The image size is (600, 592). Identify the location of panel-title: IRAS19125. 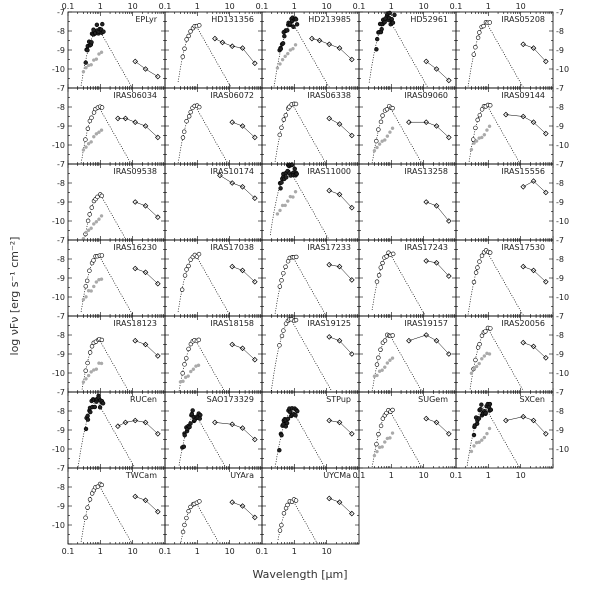
(329, 323).